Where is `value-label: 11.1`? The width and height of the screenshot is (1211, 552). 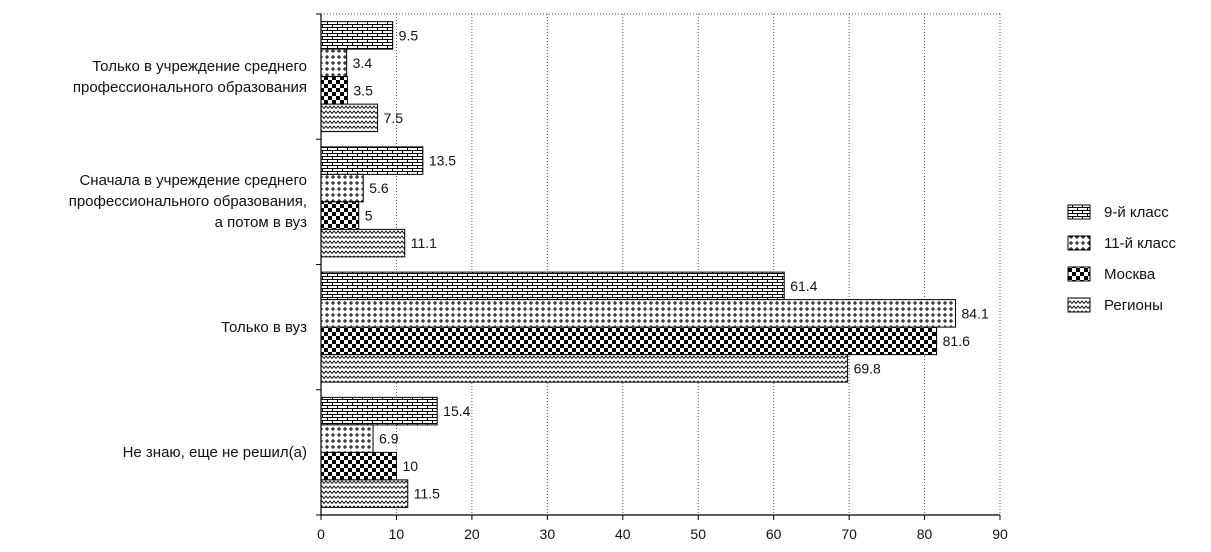
value-label: 11.1 is located at coordinates (424, 243).